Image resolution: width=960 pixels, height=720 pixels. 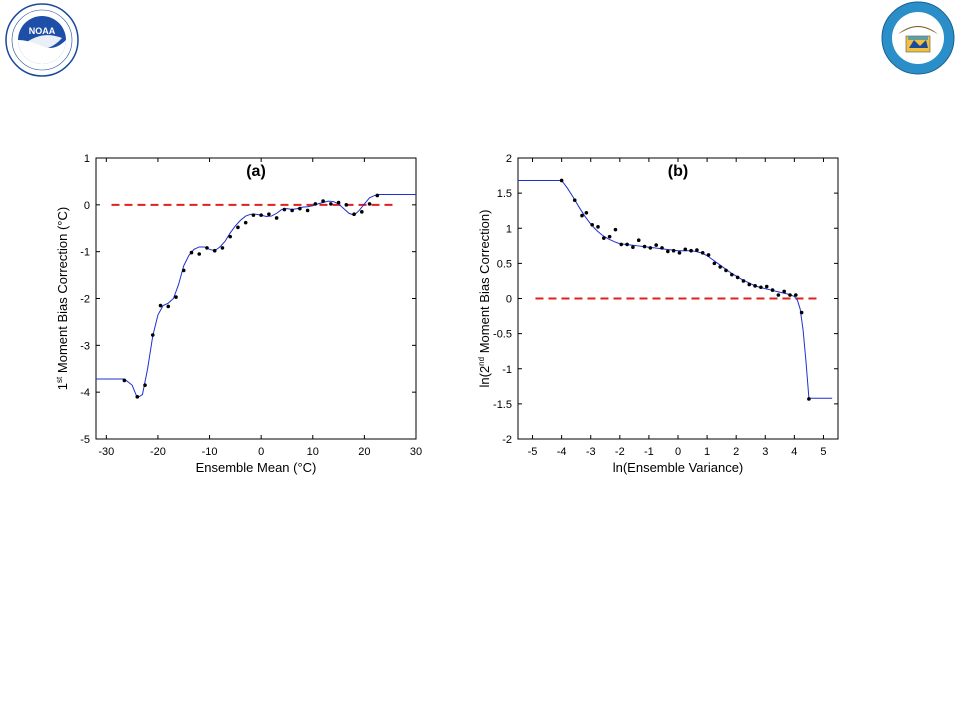 What do you see at coordinates (62, 386) in the screenshot?
I see `y-axis-label-part: 1` at bounding box center [62, 386].